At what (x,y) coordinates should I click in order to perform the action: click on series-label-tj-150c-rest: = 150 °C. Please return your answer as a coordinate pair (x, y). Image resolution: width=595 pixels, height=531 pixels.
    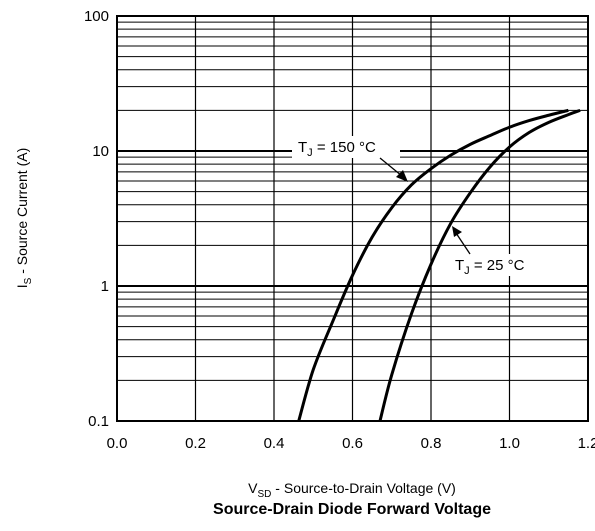
    Looking at the image, I should click on (344, 147).